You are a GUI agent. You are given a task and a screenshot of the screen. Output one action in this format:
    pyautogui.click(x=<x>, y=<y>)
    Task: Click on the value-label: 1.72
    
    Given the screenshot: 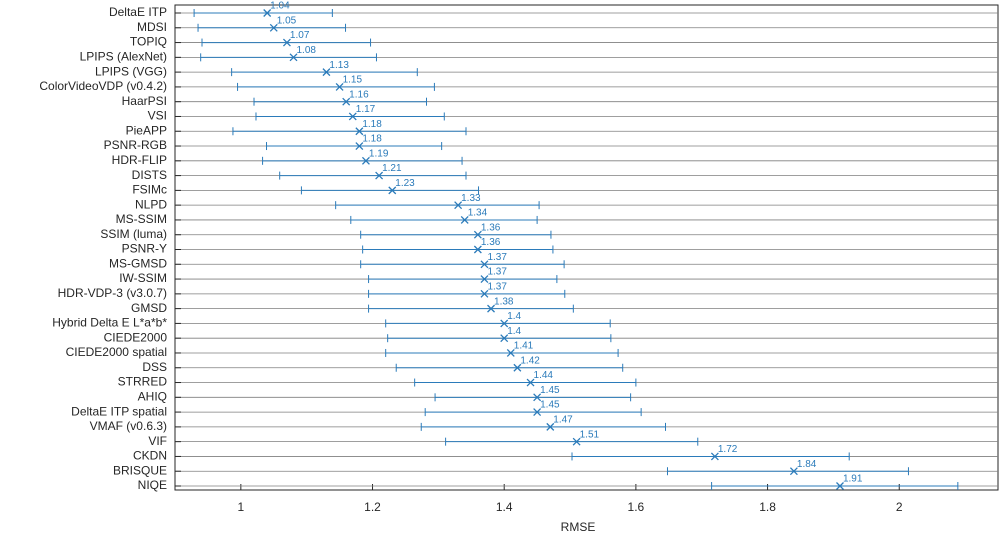 What is the action you would take?
    pyautogui.click(x=728, y=449)
    